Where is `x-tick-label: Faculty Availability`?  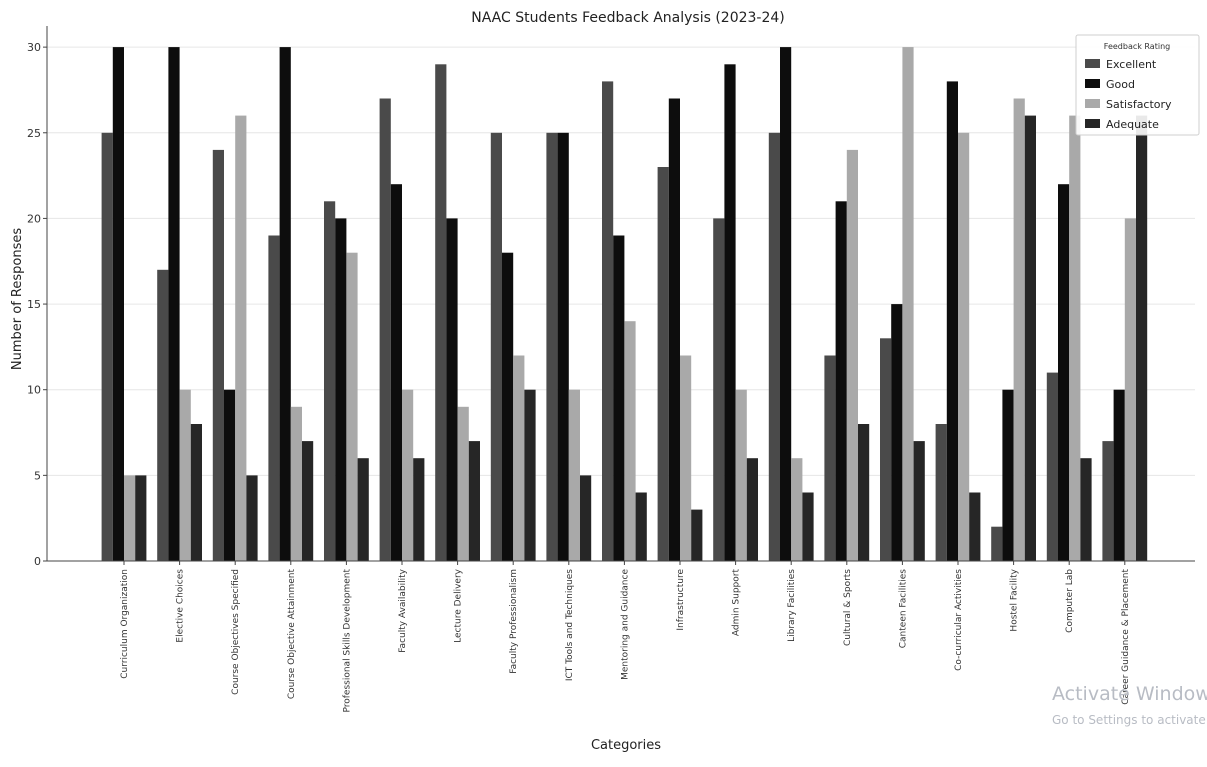 x-tick-label: Faculty Availability is located at coordinates (403, 610).